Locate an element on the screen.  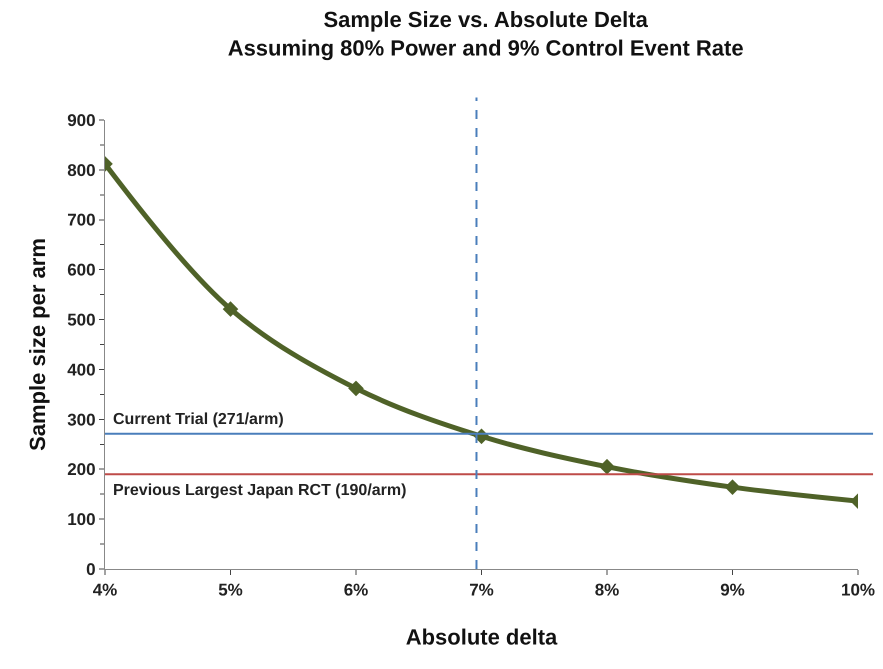
x-tick-label: 4% is located at coordinates (105, 590).